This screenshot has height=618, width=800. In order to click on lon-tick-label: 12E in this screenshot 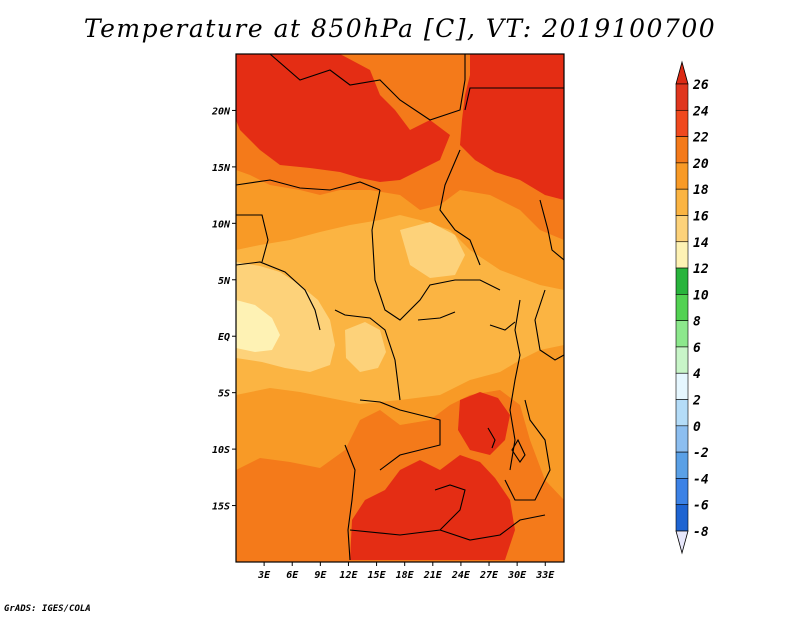, I will do `click(348, 575)`.